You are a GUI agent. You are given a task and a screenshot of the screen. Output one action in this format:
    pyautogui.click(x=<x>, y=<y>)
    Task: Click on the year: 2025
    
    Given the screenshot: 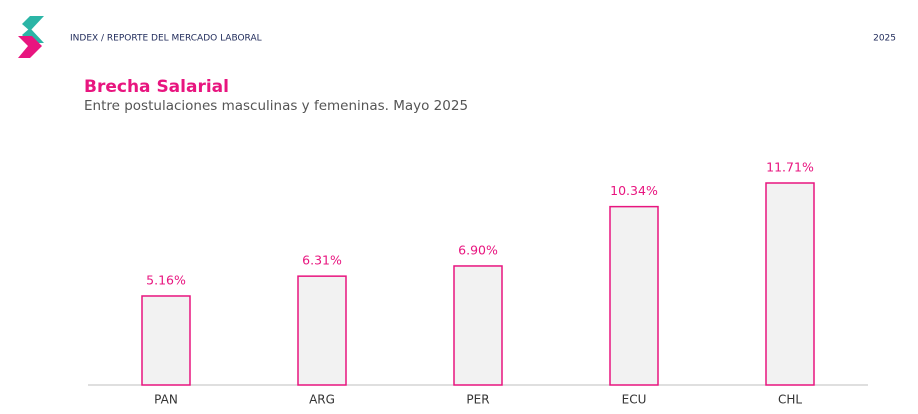 What is the action you would take?
    pyautogui.click(x=884, y=39)
    